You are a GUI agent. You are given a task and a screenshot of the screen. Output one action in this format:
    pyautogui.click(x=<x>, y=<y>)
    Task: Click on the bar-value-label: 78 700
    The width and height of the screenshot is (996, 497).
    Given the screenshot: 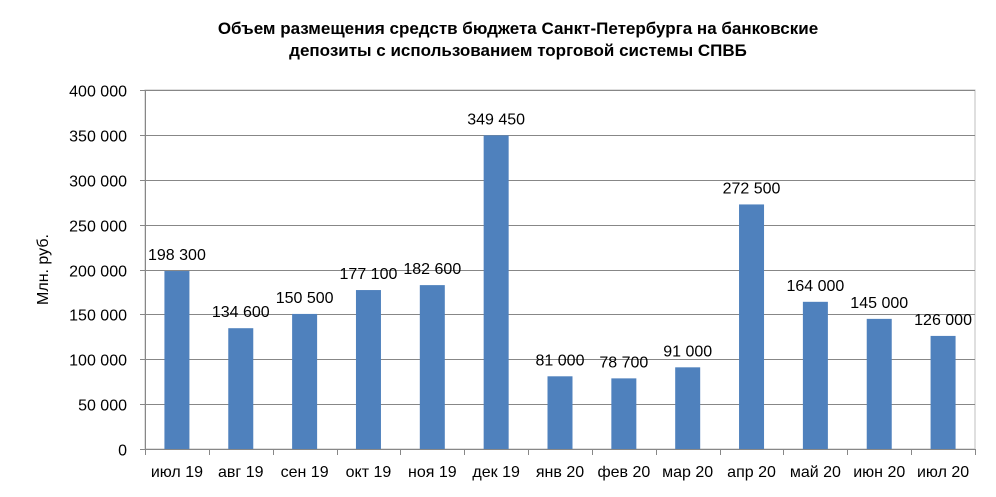 What is the action you would take?
    pyautogui.click(x=623, y=362)
    